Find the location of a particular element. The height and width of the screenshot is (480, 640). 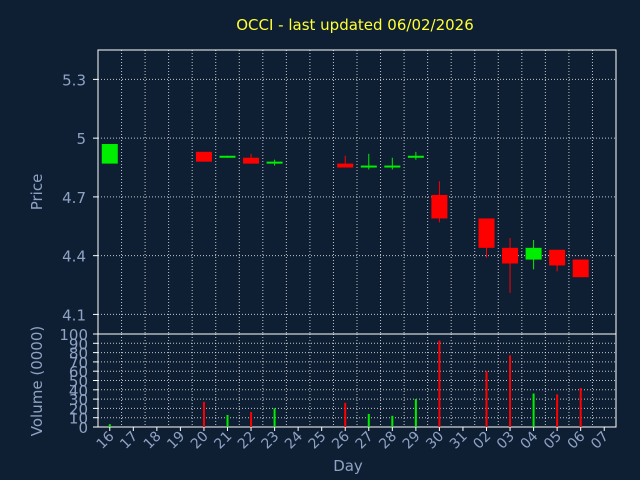

chart-title: OCCI - last updated 06/02/2026 is located at coordinates (355, 25).